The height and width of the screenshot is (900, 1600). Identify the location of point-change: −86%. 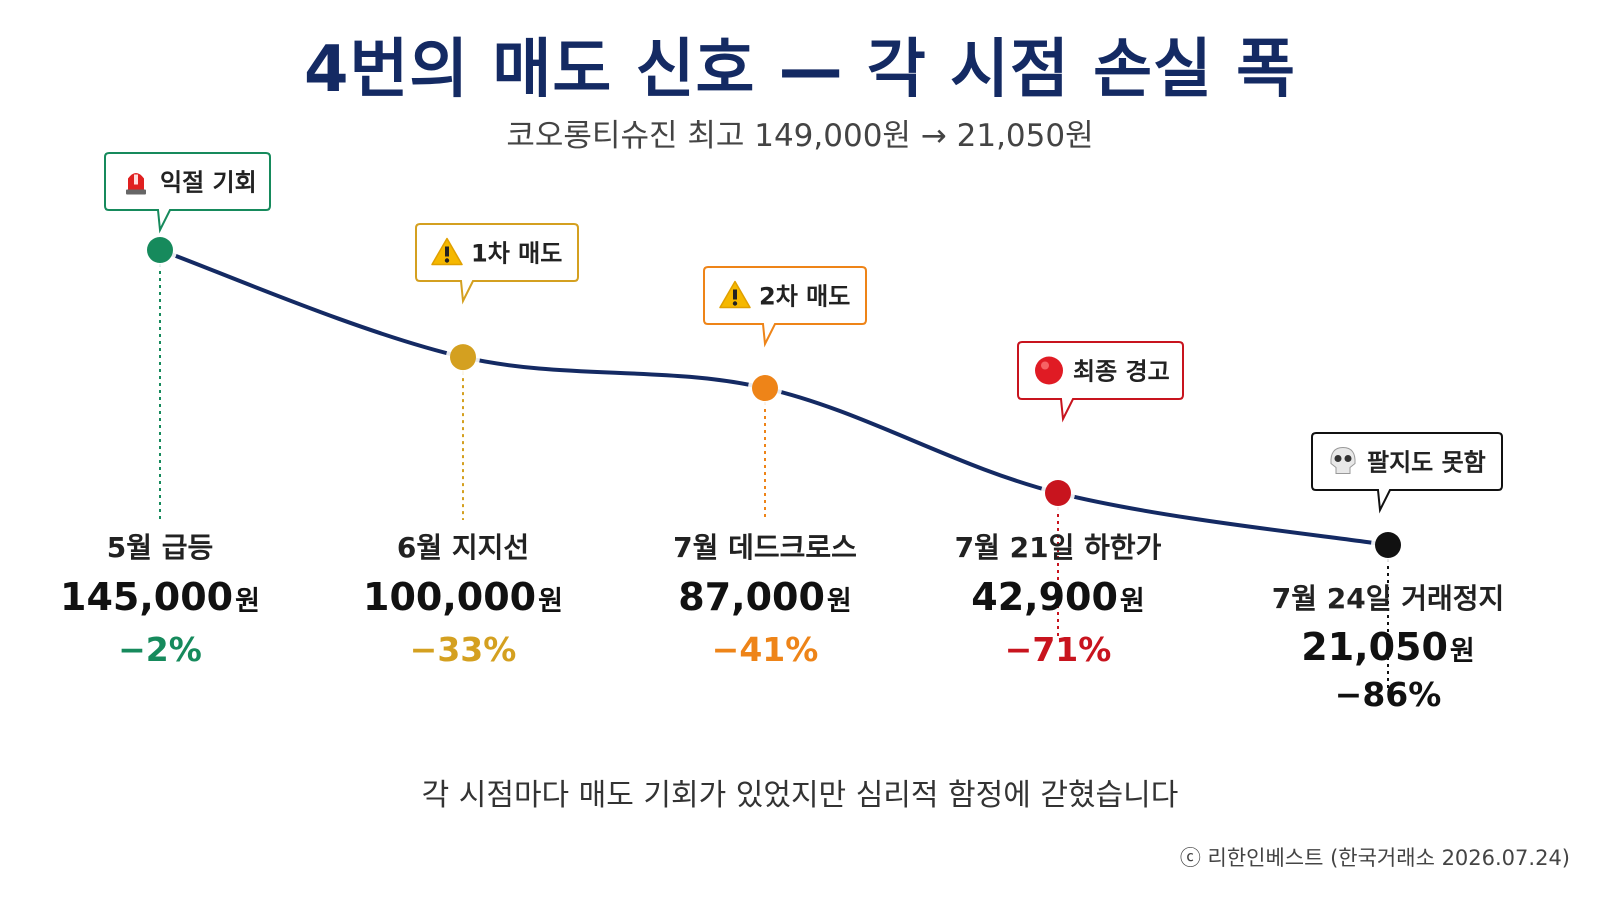
(1388, 694).